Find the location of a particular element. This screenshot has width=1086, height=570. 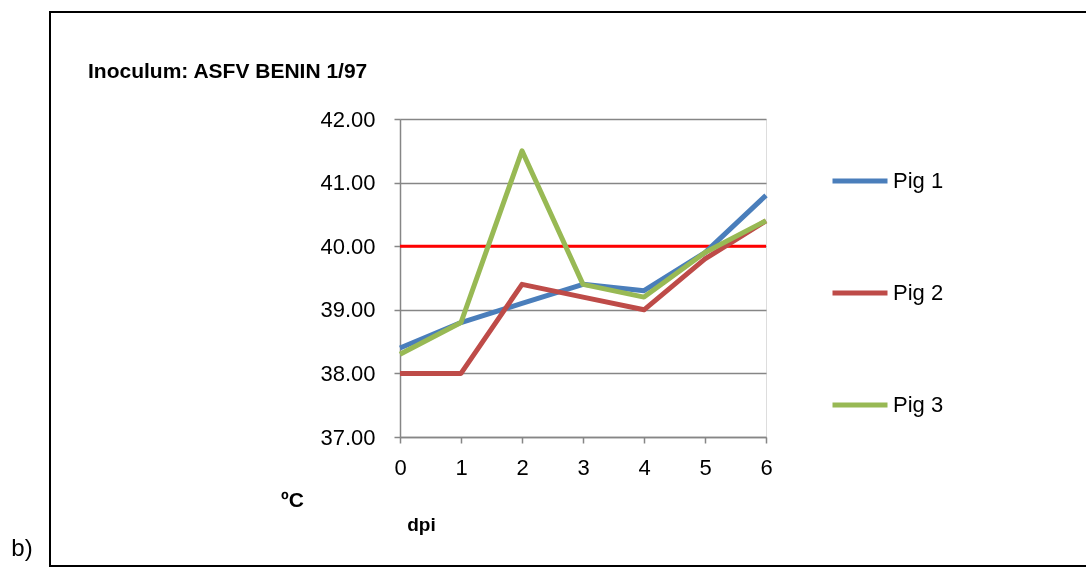

legend-label: Pig 2 is located at coordinates (918, 292).